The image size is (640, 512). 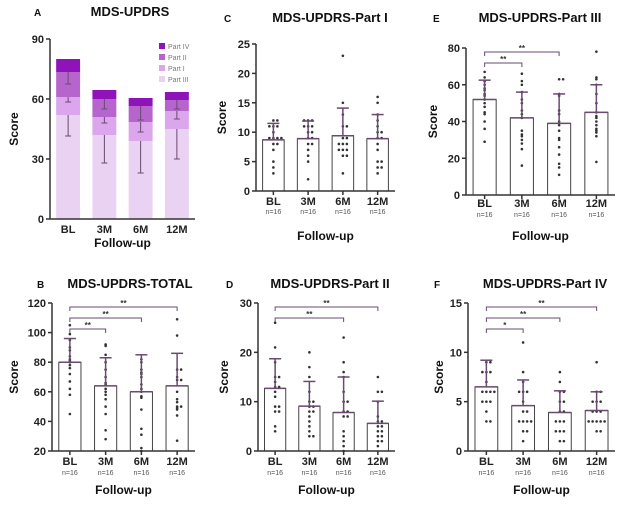 What do you see at coordinates (177, 58) in the screenshot?
I see `legend-label: Part II` at bounding box center [177, 58].